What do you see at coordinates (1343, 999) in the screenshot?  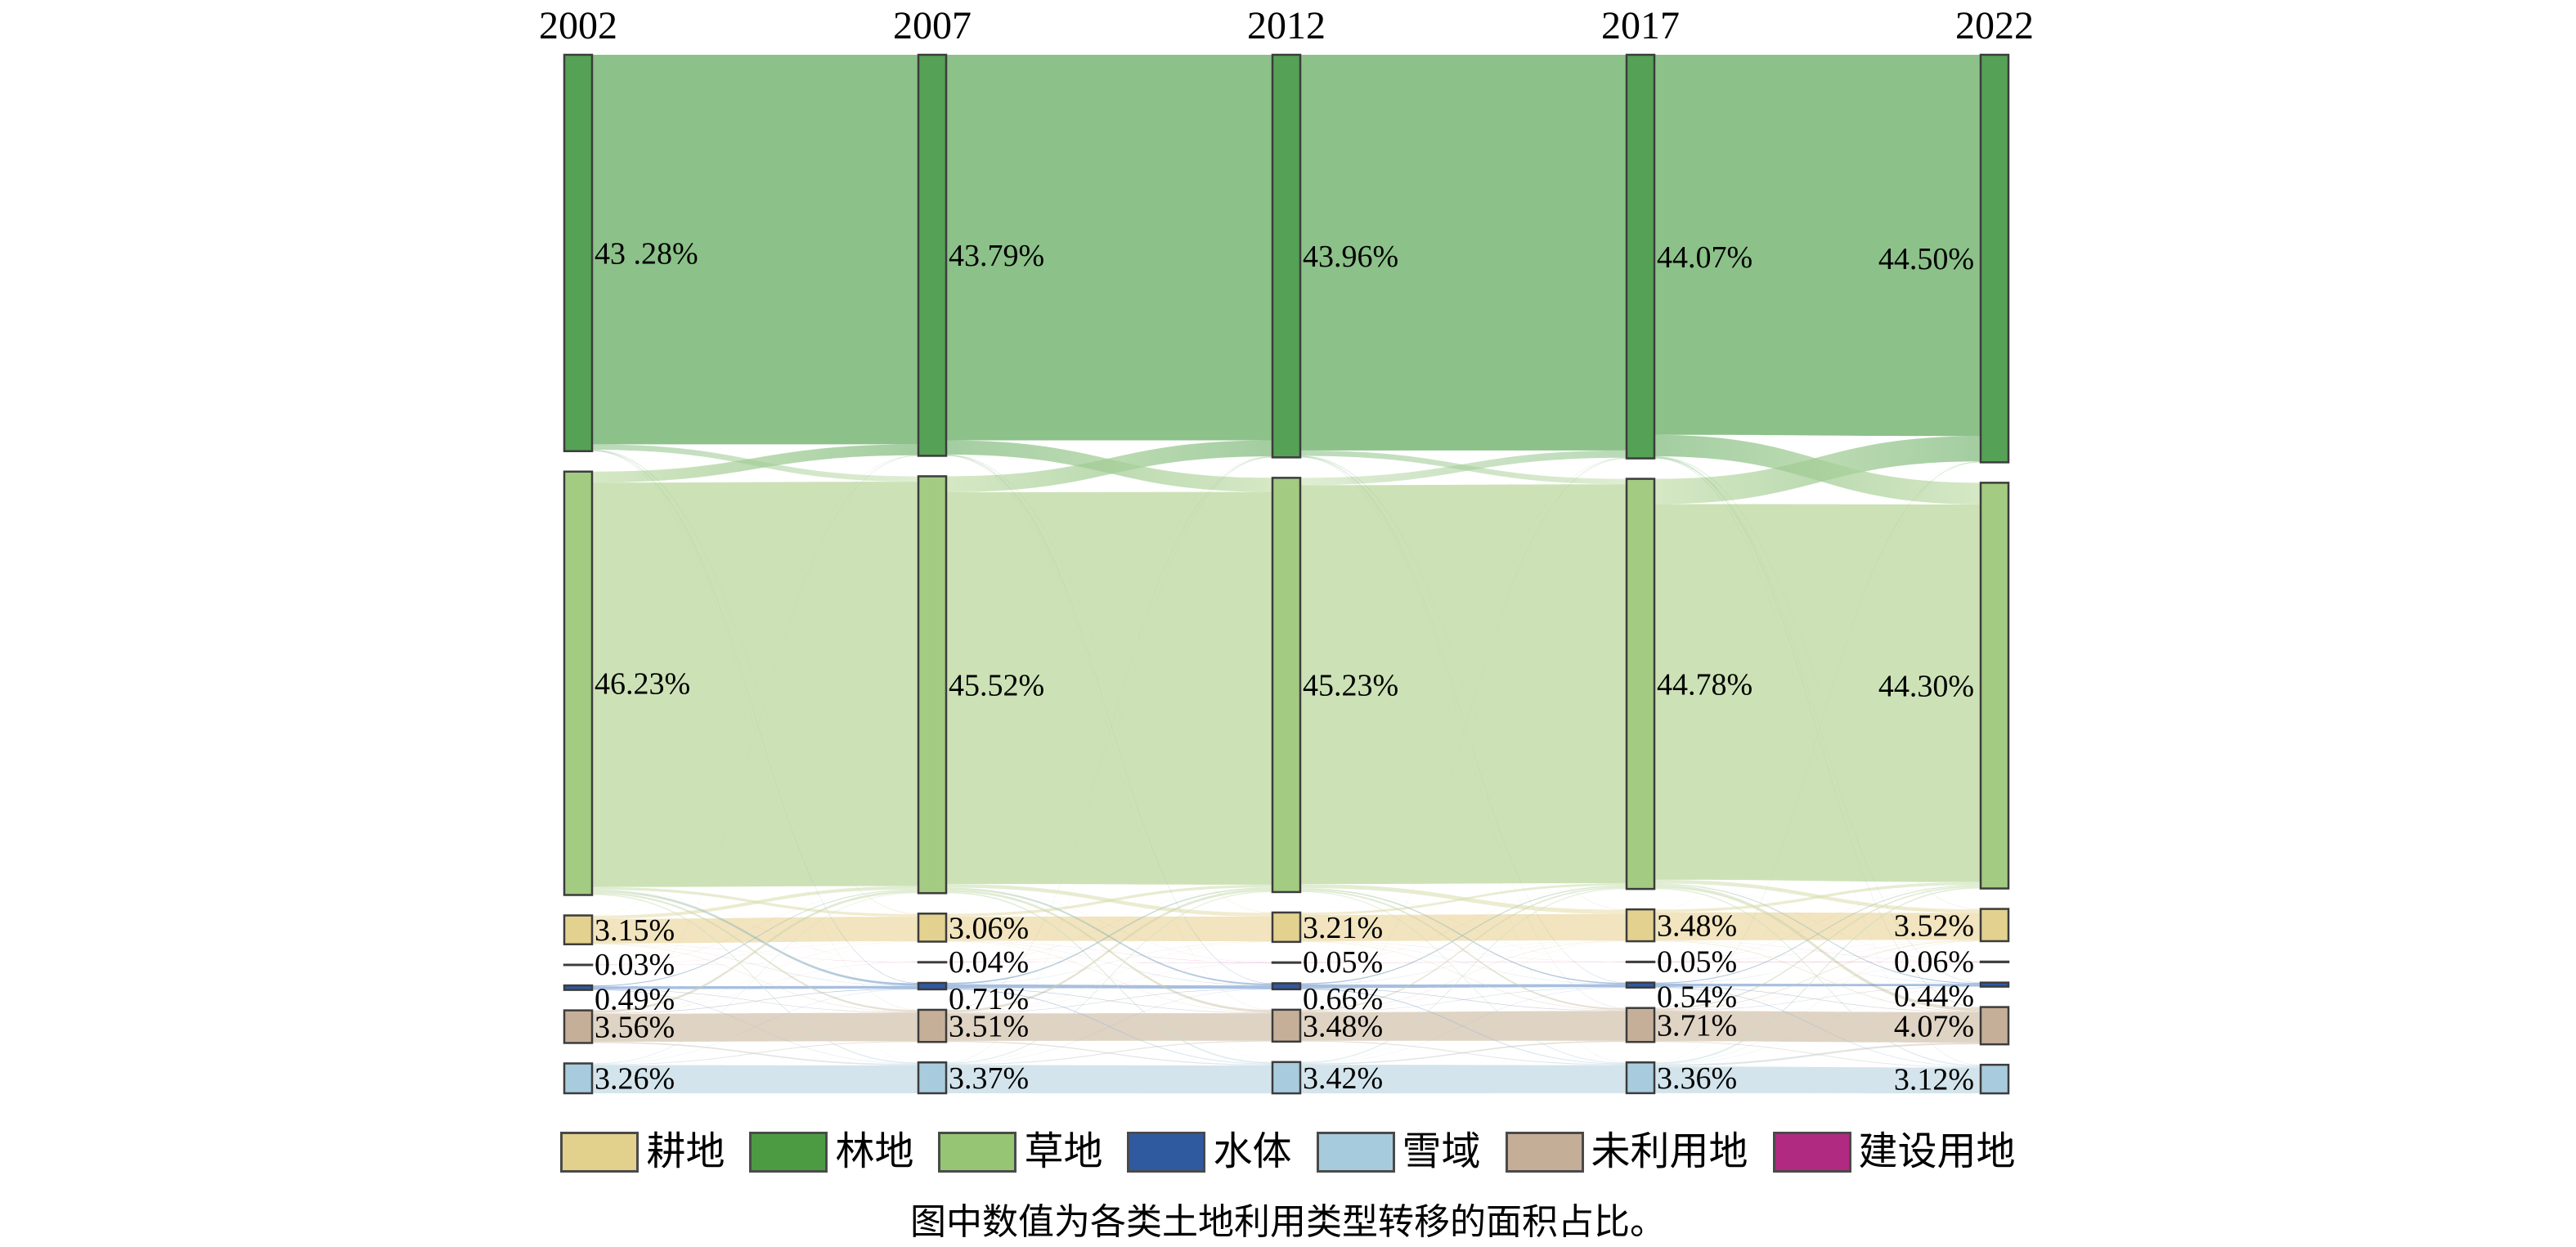 I see `node-label-2012-water: 0.66%` at bounding box center [1343, 999].